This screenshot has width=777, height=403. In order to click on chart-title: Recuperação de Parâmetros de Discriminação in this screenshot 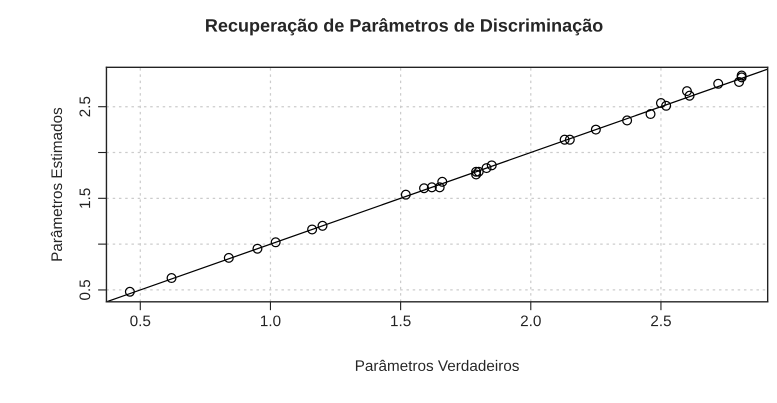, I will do `click(404, 27)`.